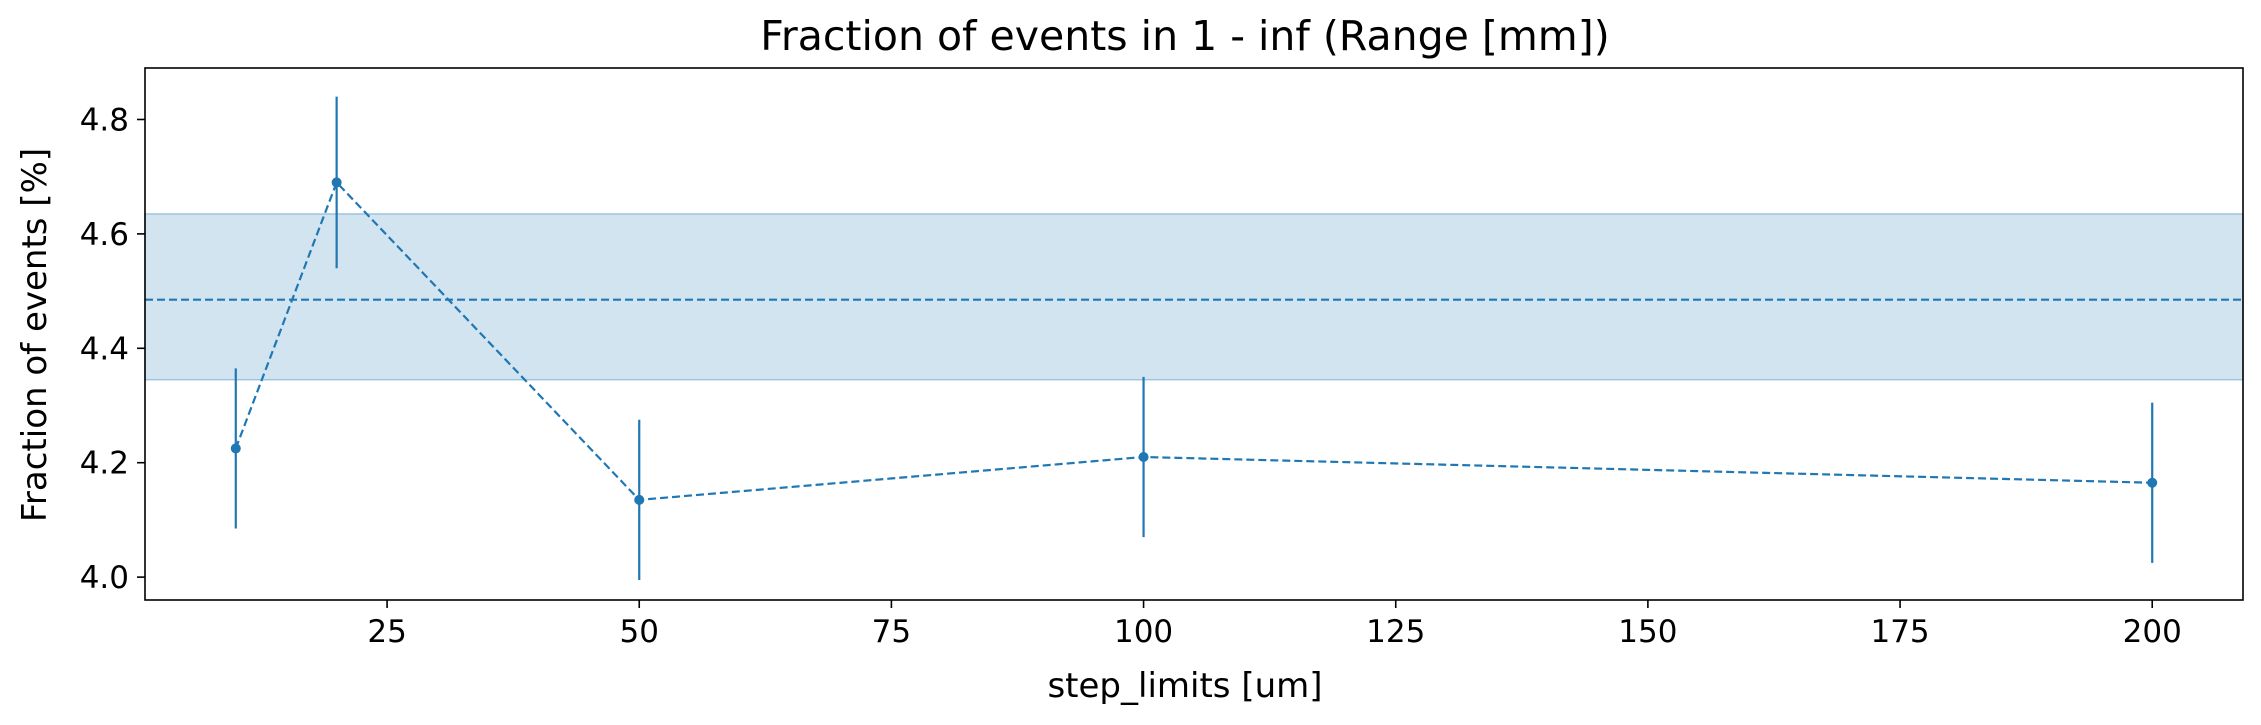 The image size is (2261, 725). I want to click on y-tick-label: 4.4, so click(104, 349).